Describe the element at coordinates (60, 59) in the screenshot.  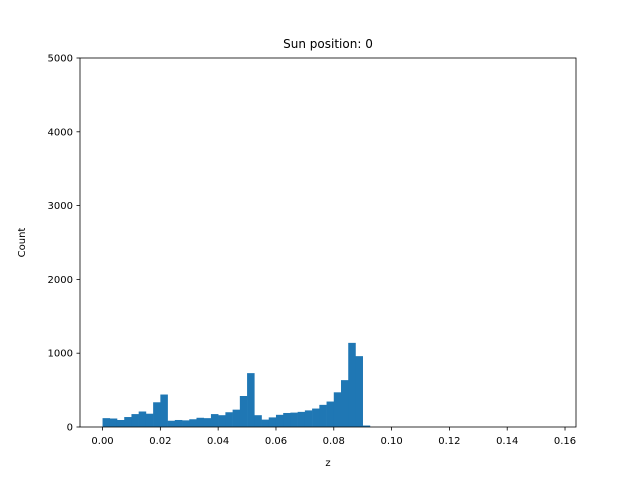
I see `y-tick-label: 5000` at that location.